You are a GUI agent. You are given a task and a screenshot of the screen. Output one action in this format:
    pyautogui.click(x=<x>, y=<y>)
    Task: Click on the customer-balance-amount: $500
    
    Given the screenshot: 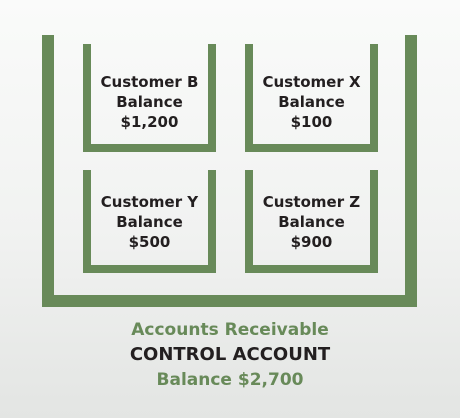 What is the action you would take?
    pyautogui.click(x=149, y=242)
    